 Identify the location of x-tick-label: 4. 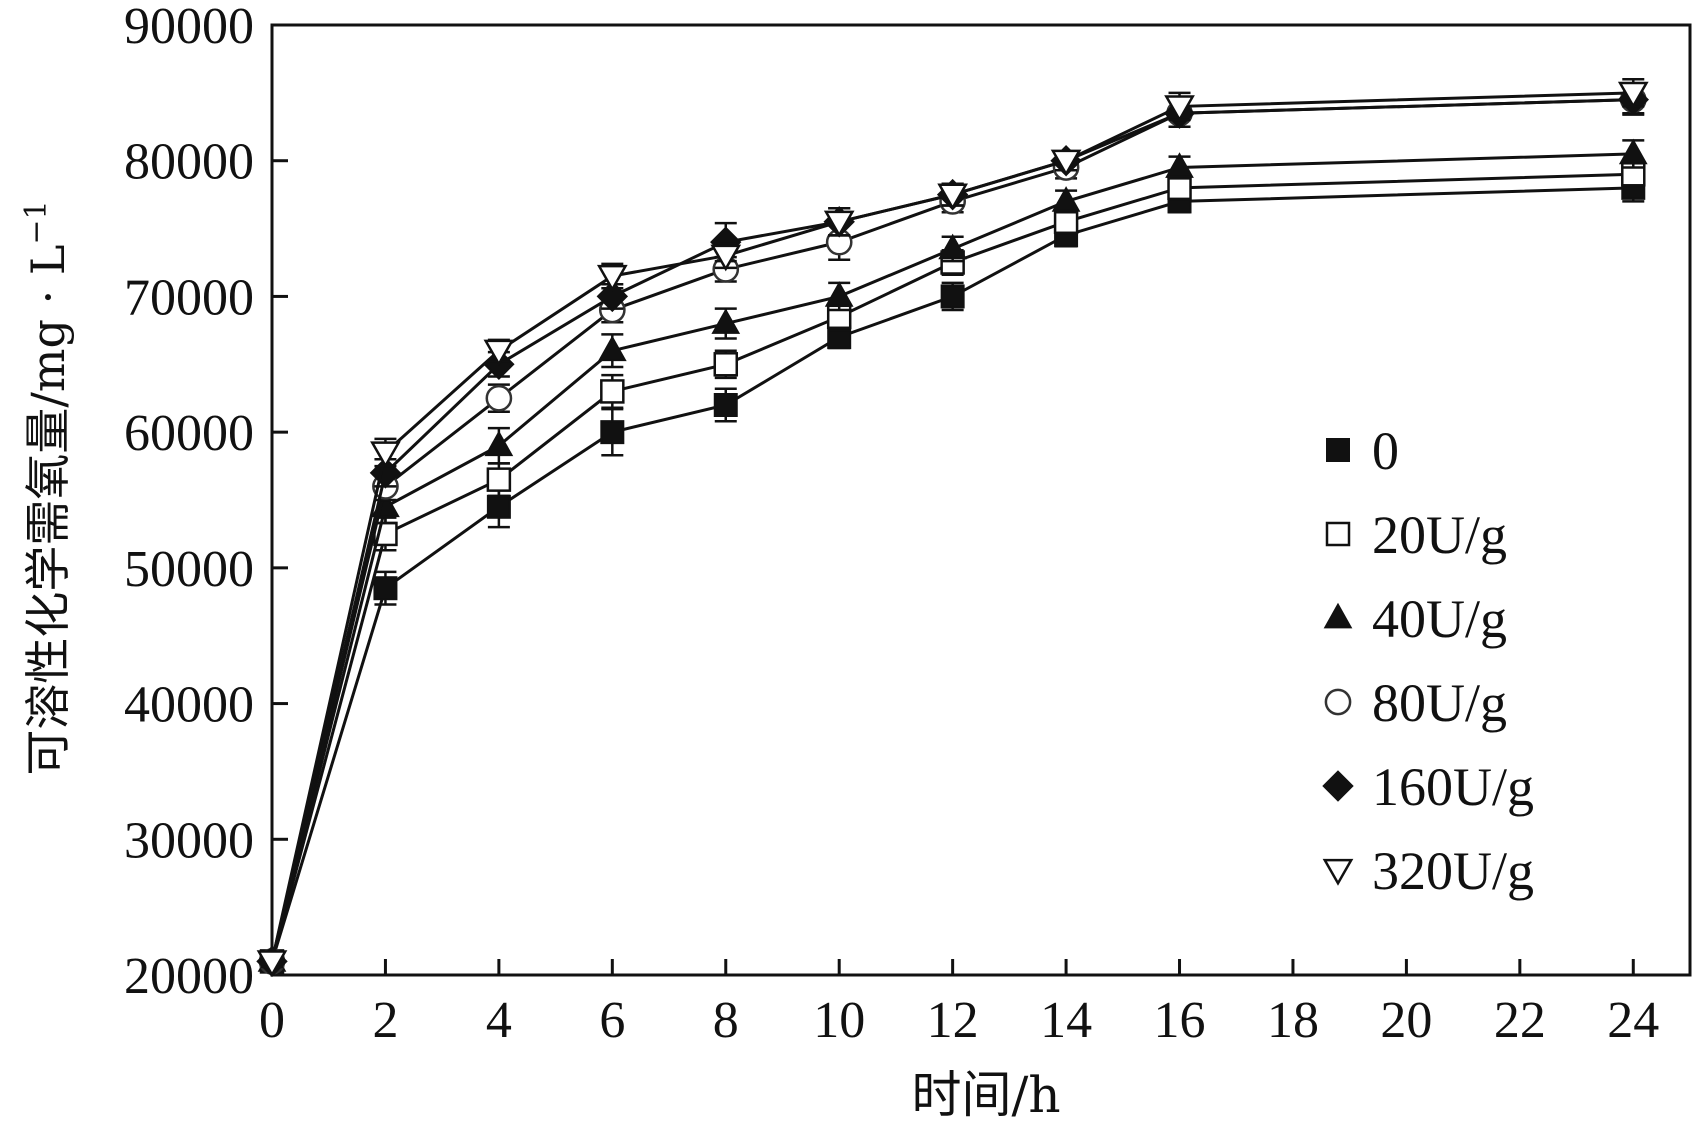
(499, 1020).